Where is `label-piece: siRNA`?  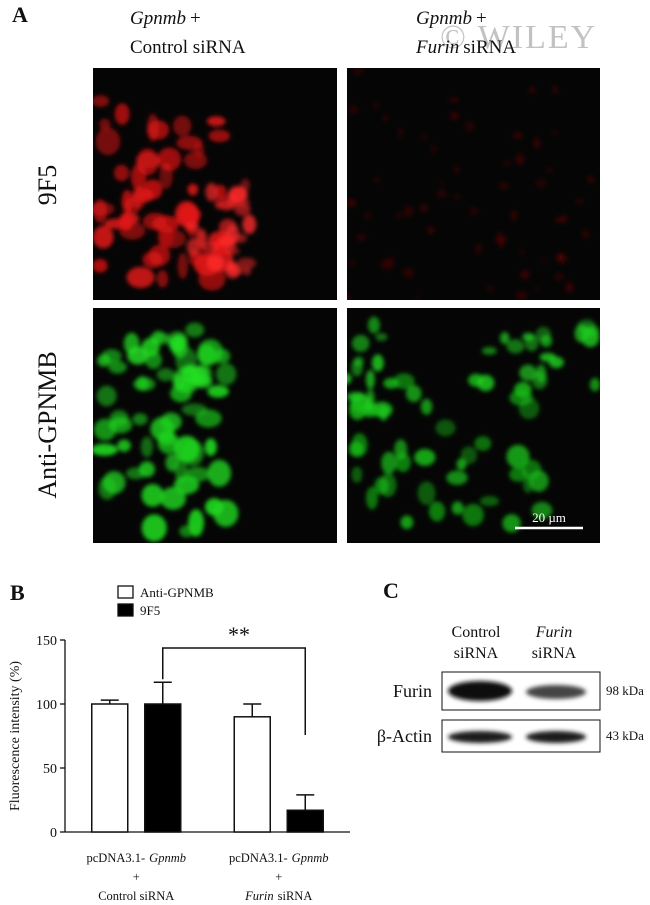 label-piece: siRNA is located at coordinates (489, 47).